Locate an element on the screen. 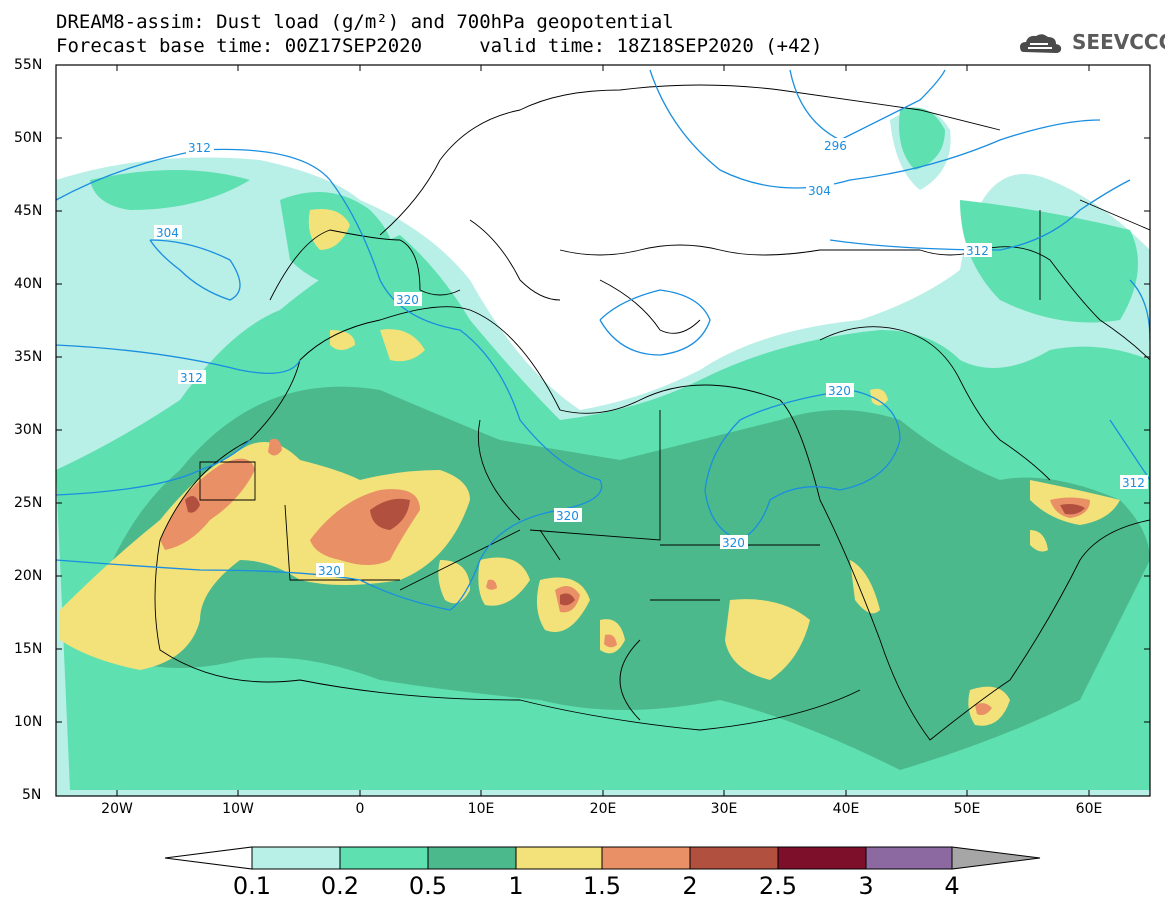  colorbar-label-7: 3 is located at coordinates (866, 886).